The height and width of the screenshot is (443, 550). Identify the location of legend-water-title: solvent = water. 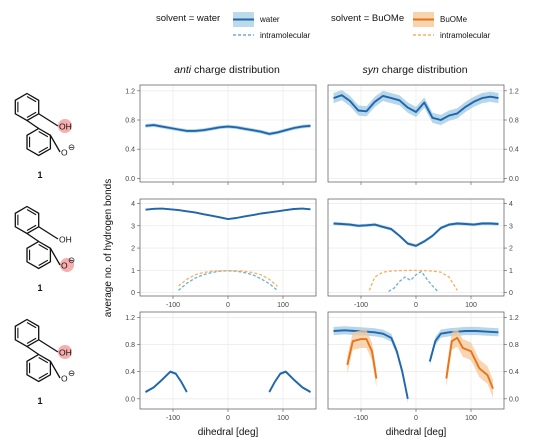
(188, 18).